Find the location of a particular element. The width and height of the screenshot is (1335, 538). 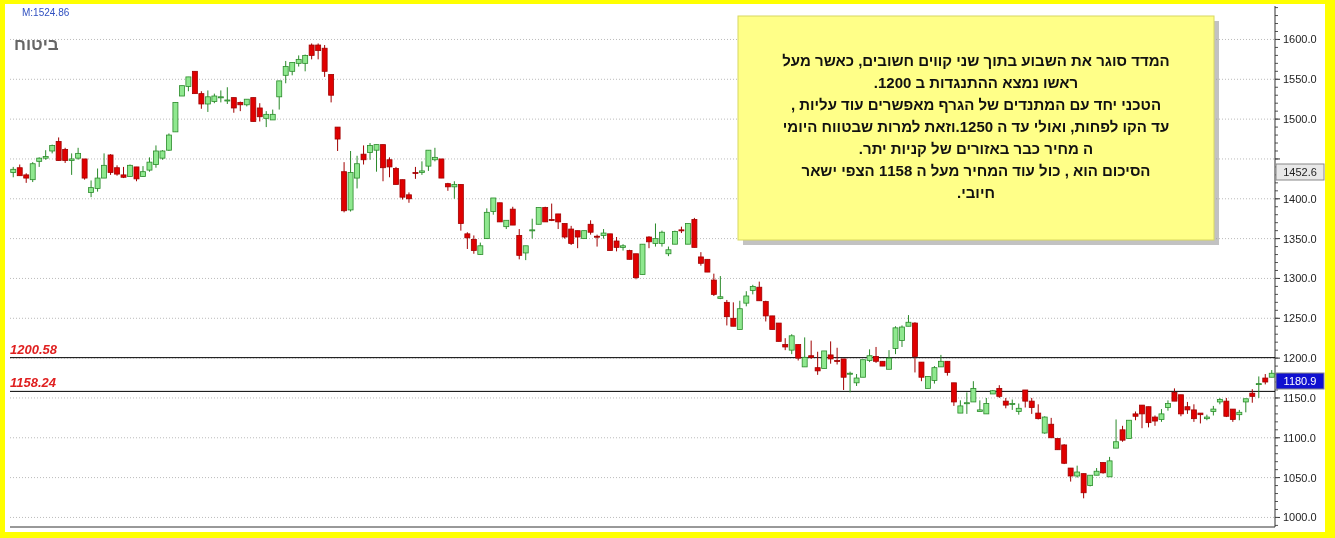

ref-line-label: 1200.58 is located at coordinates (34, 349).